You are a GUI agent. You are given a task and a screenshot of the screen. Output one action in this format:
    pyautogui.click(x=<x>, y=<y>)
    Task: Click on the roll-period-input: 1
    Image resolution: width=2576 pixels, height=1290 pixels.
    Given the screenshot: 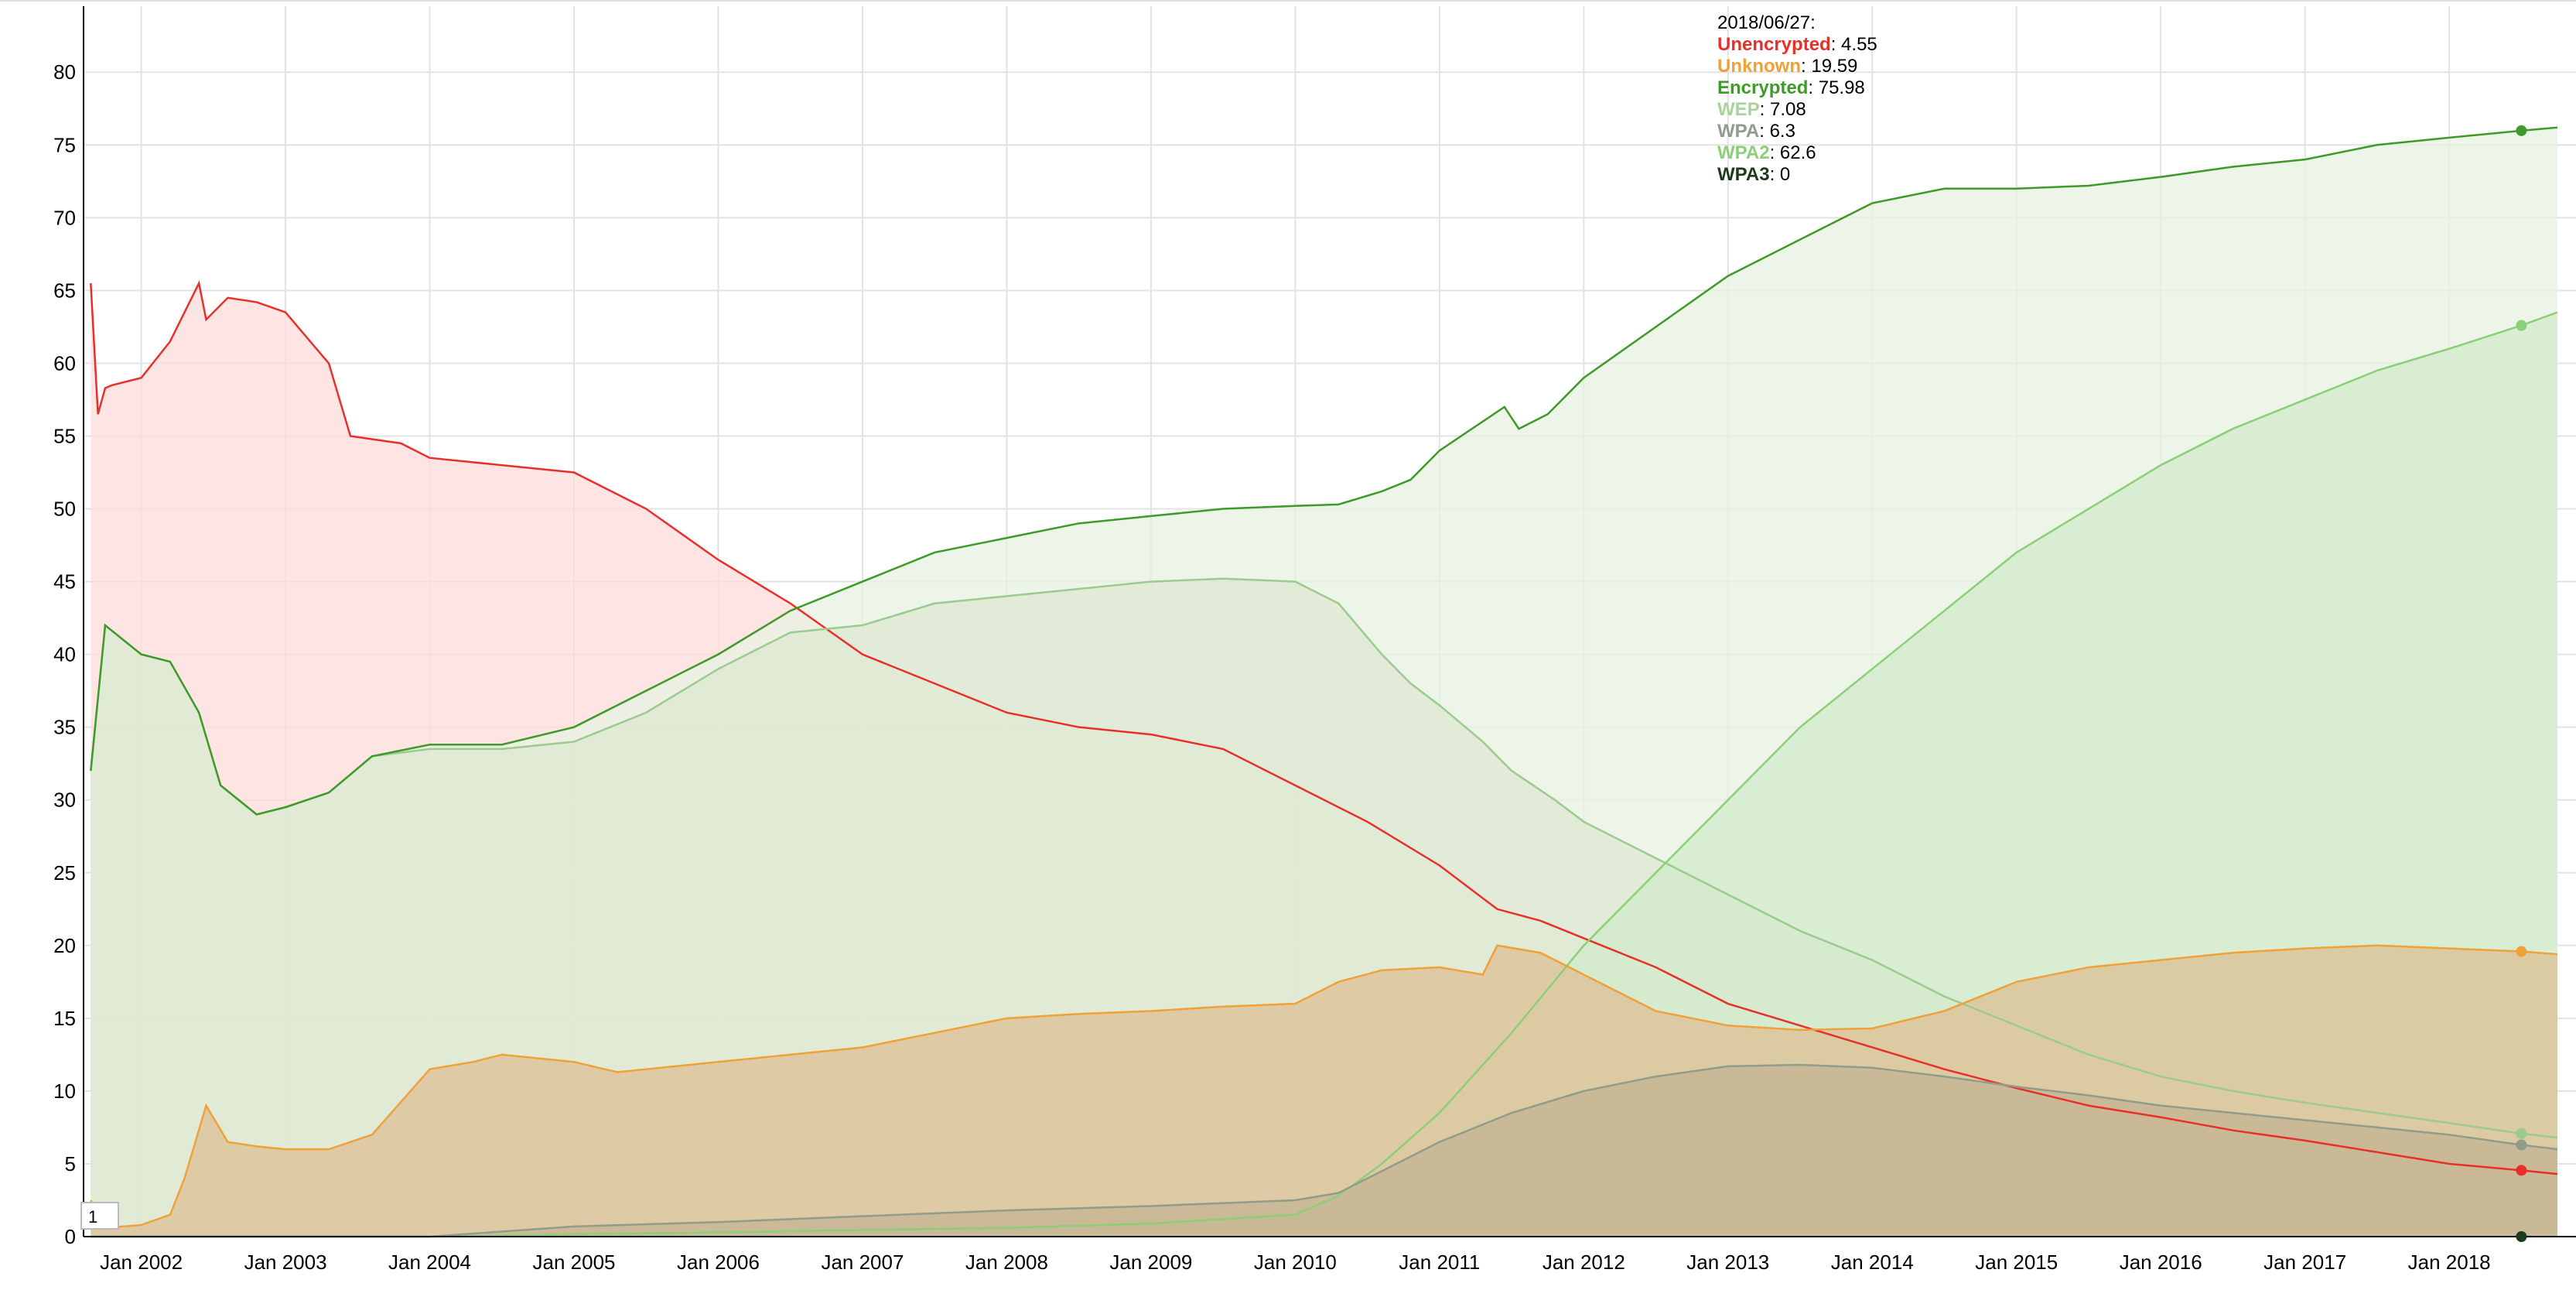 What is the action you would take?
    pyautogui.click(x=99, y=1216)
    